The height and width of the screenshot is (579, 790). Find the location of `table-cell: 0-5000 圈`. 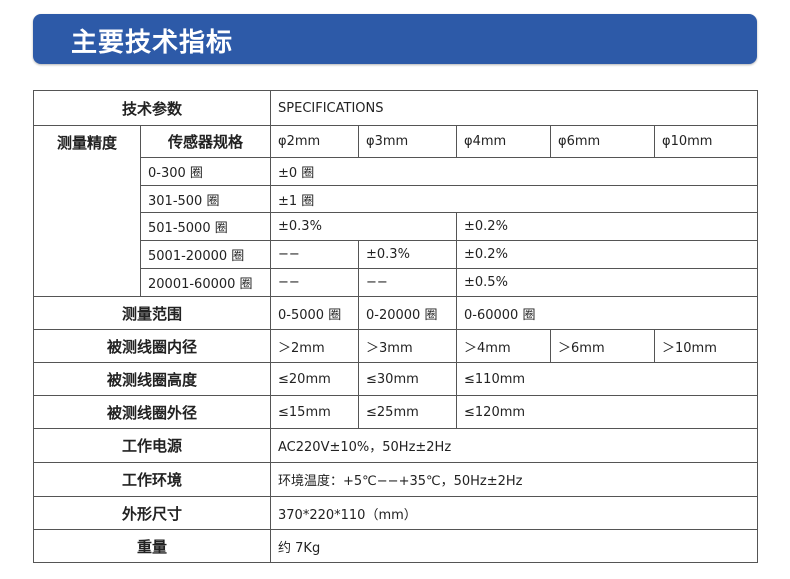

table-cell: 0-5000 圈 is located at coordinates (315, 313).